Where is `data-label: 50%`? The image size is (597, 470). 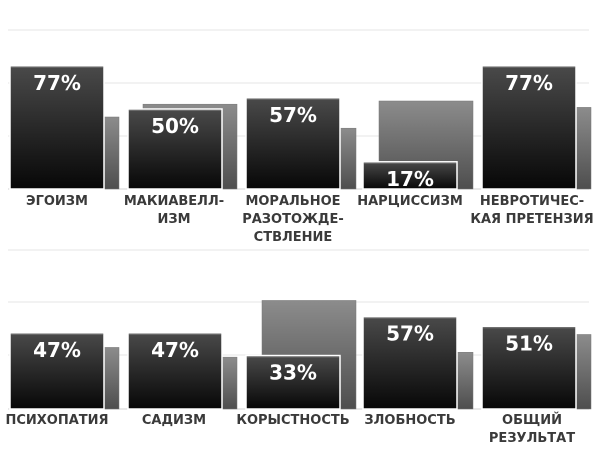
data-label: 50% is located at coordinates (175, 126).